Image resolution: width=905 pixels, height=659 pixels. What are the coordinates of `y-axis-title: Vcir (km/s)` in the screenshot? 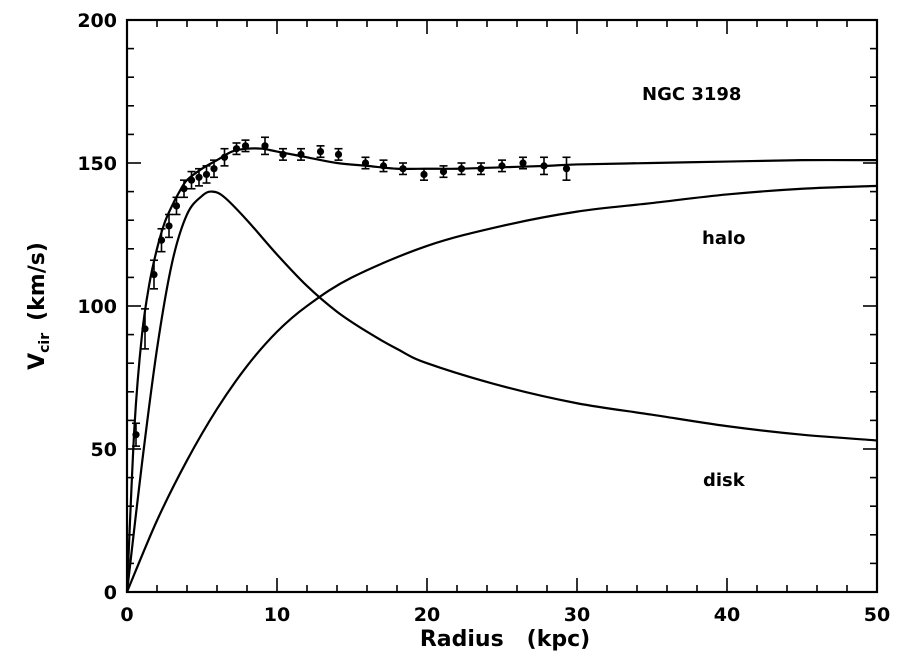 It's located at (39, 306).